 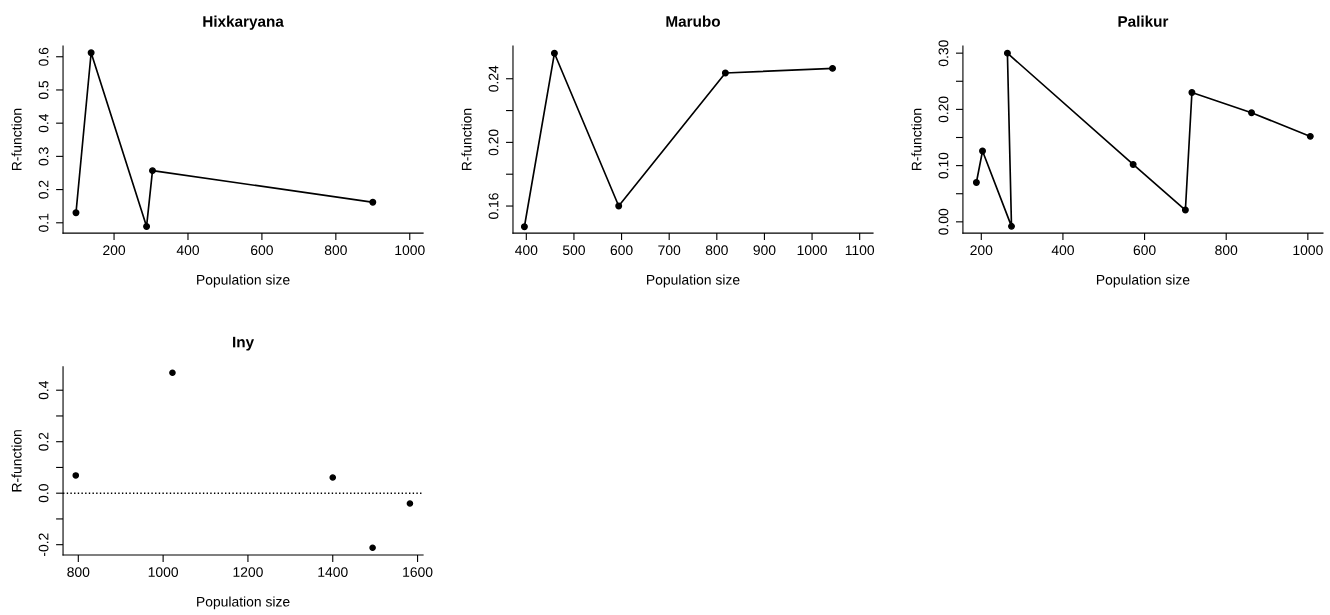 What do you see at coordinates (860, 250) in the screenshot?
I see `x-tick-label: 1100` at bounding box center [860, 250].